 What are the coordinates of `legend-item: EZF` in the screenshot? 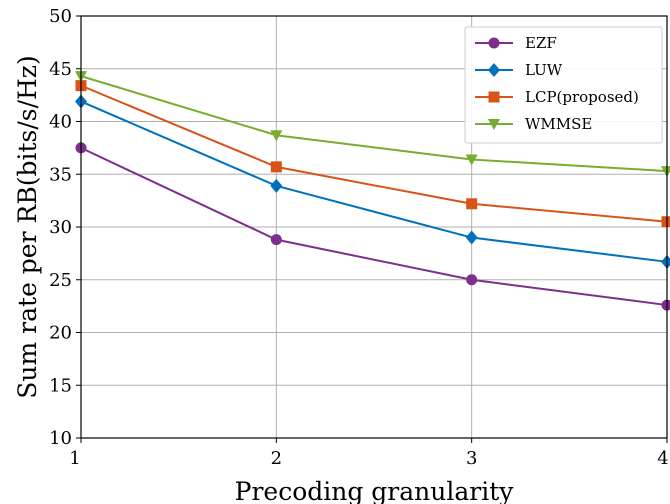 It's located at (516, 43).